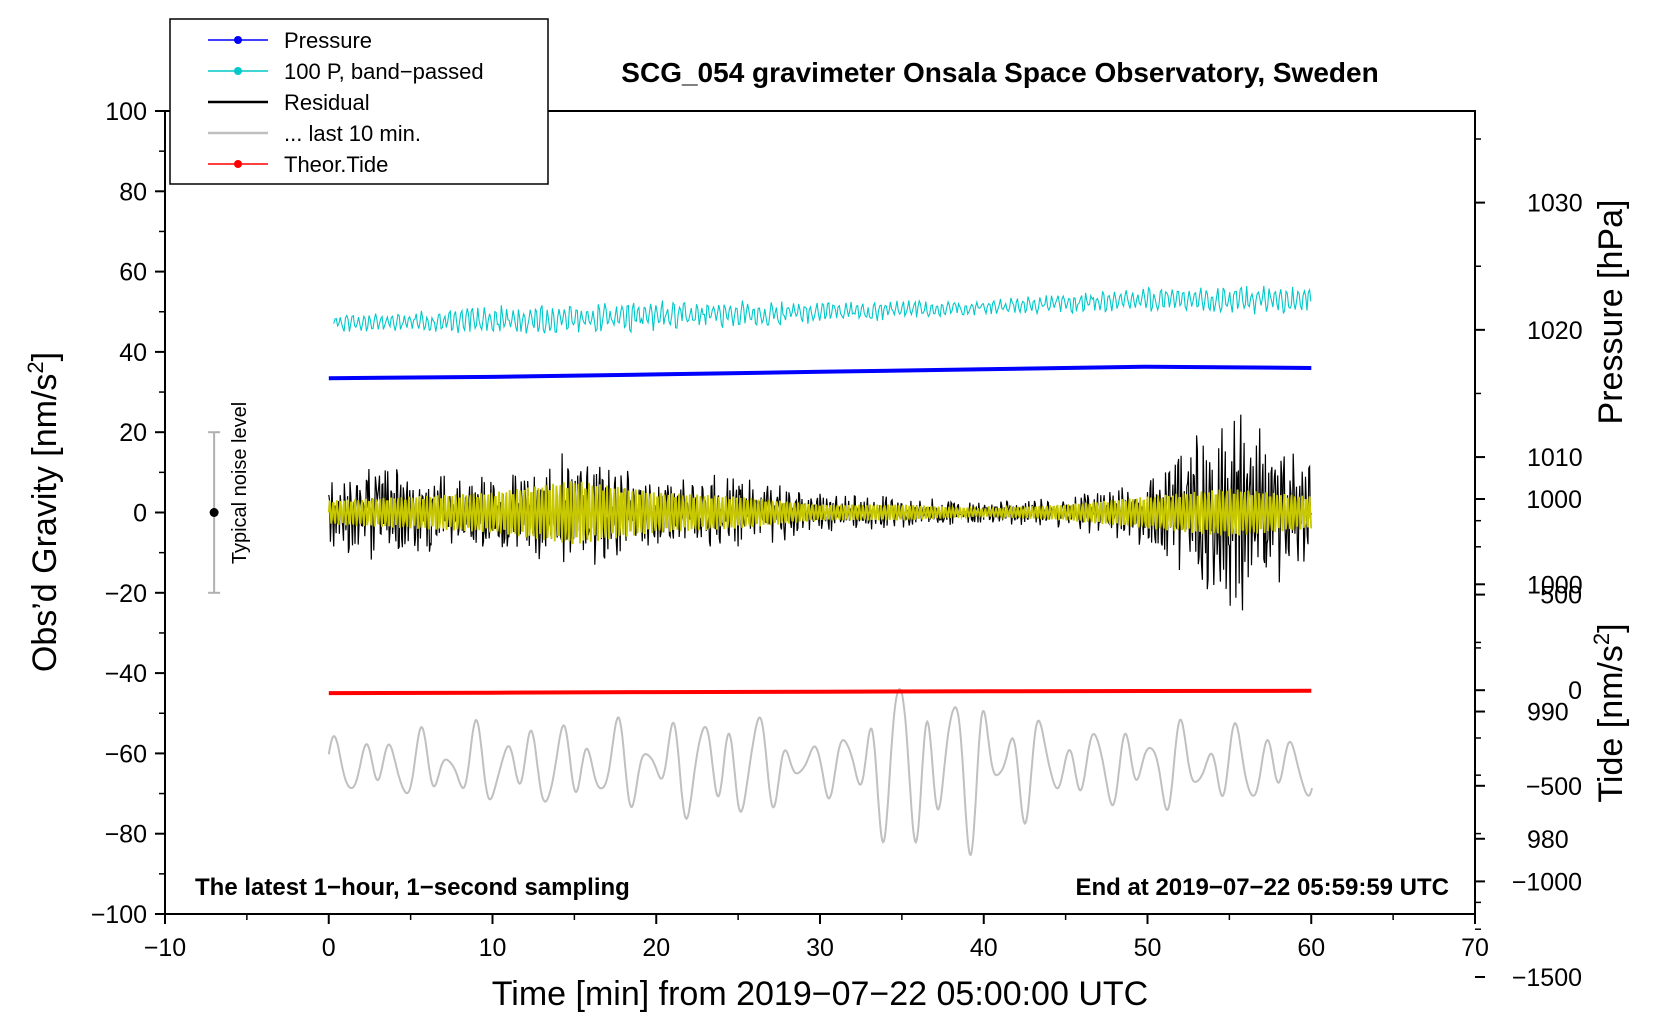 The image size is (1660, 1020). Describe the element at coordinates (1148, 948) in the screenshot. I see `x-tick-label: 50` at that location.